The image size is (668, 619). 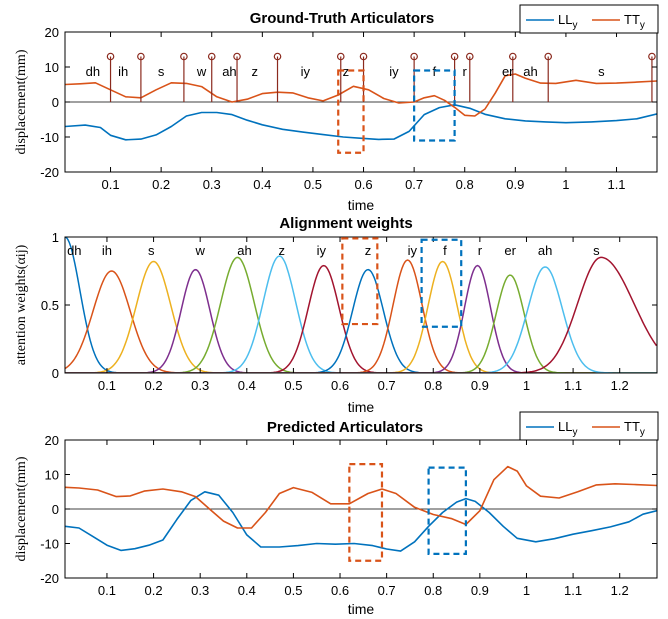 What do you see at coordinates (55, 237) in the screenshot?
I see `y-tick-label: 1` at bounding box center [55, 237].